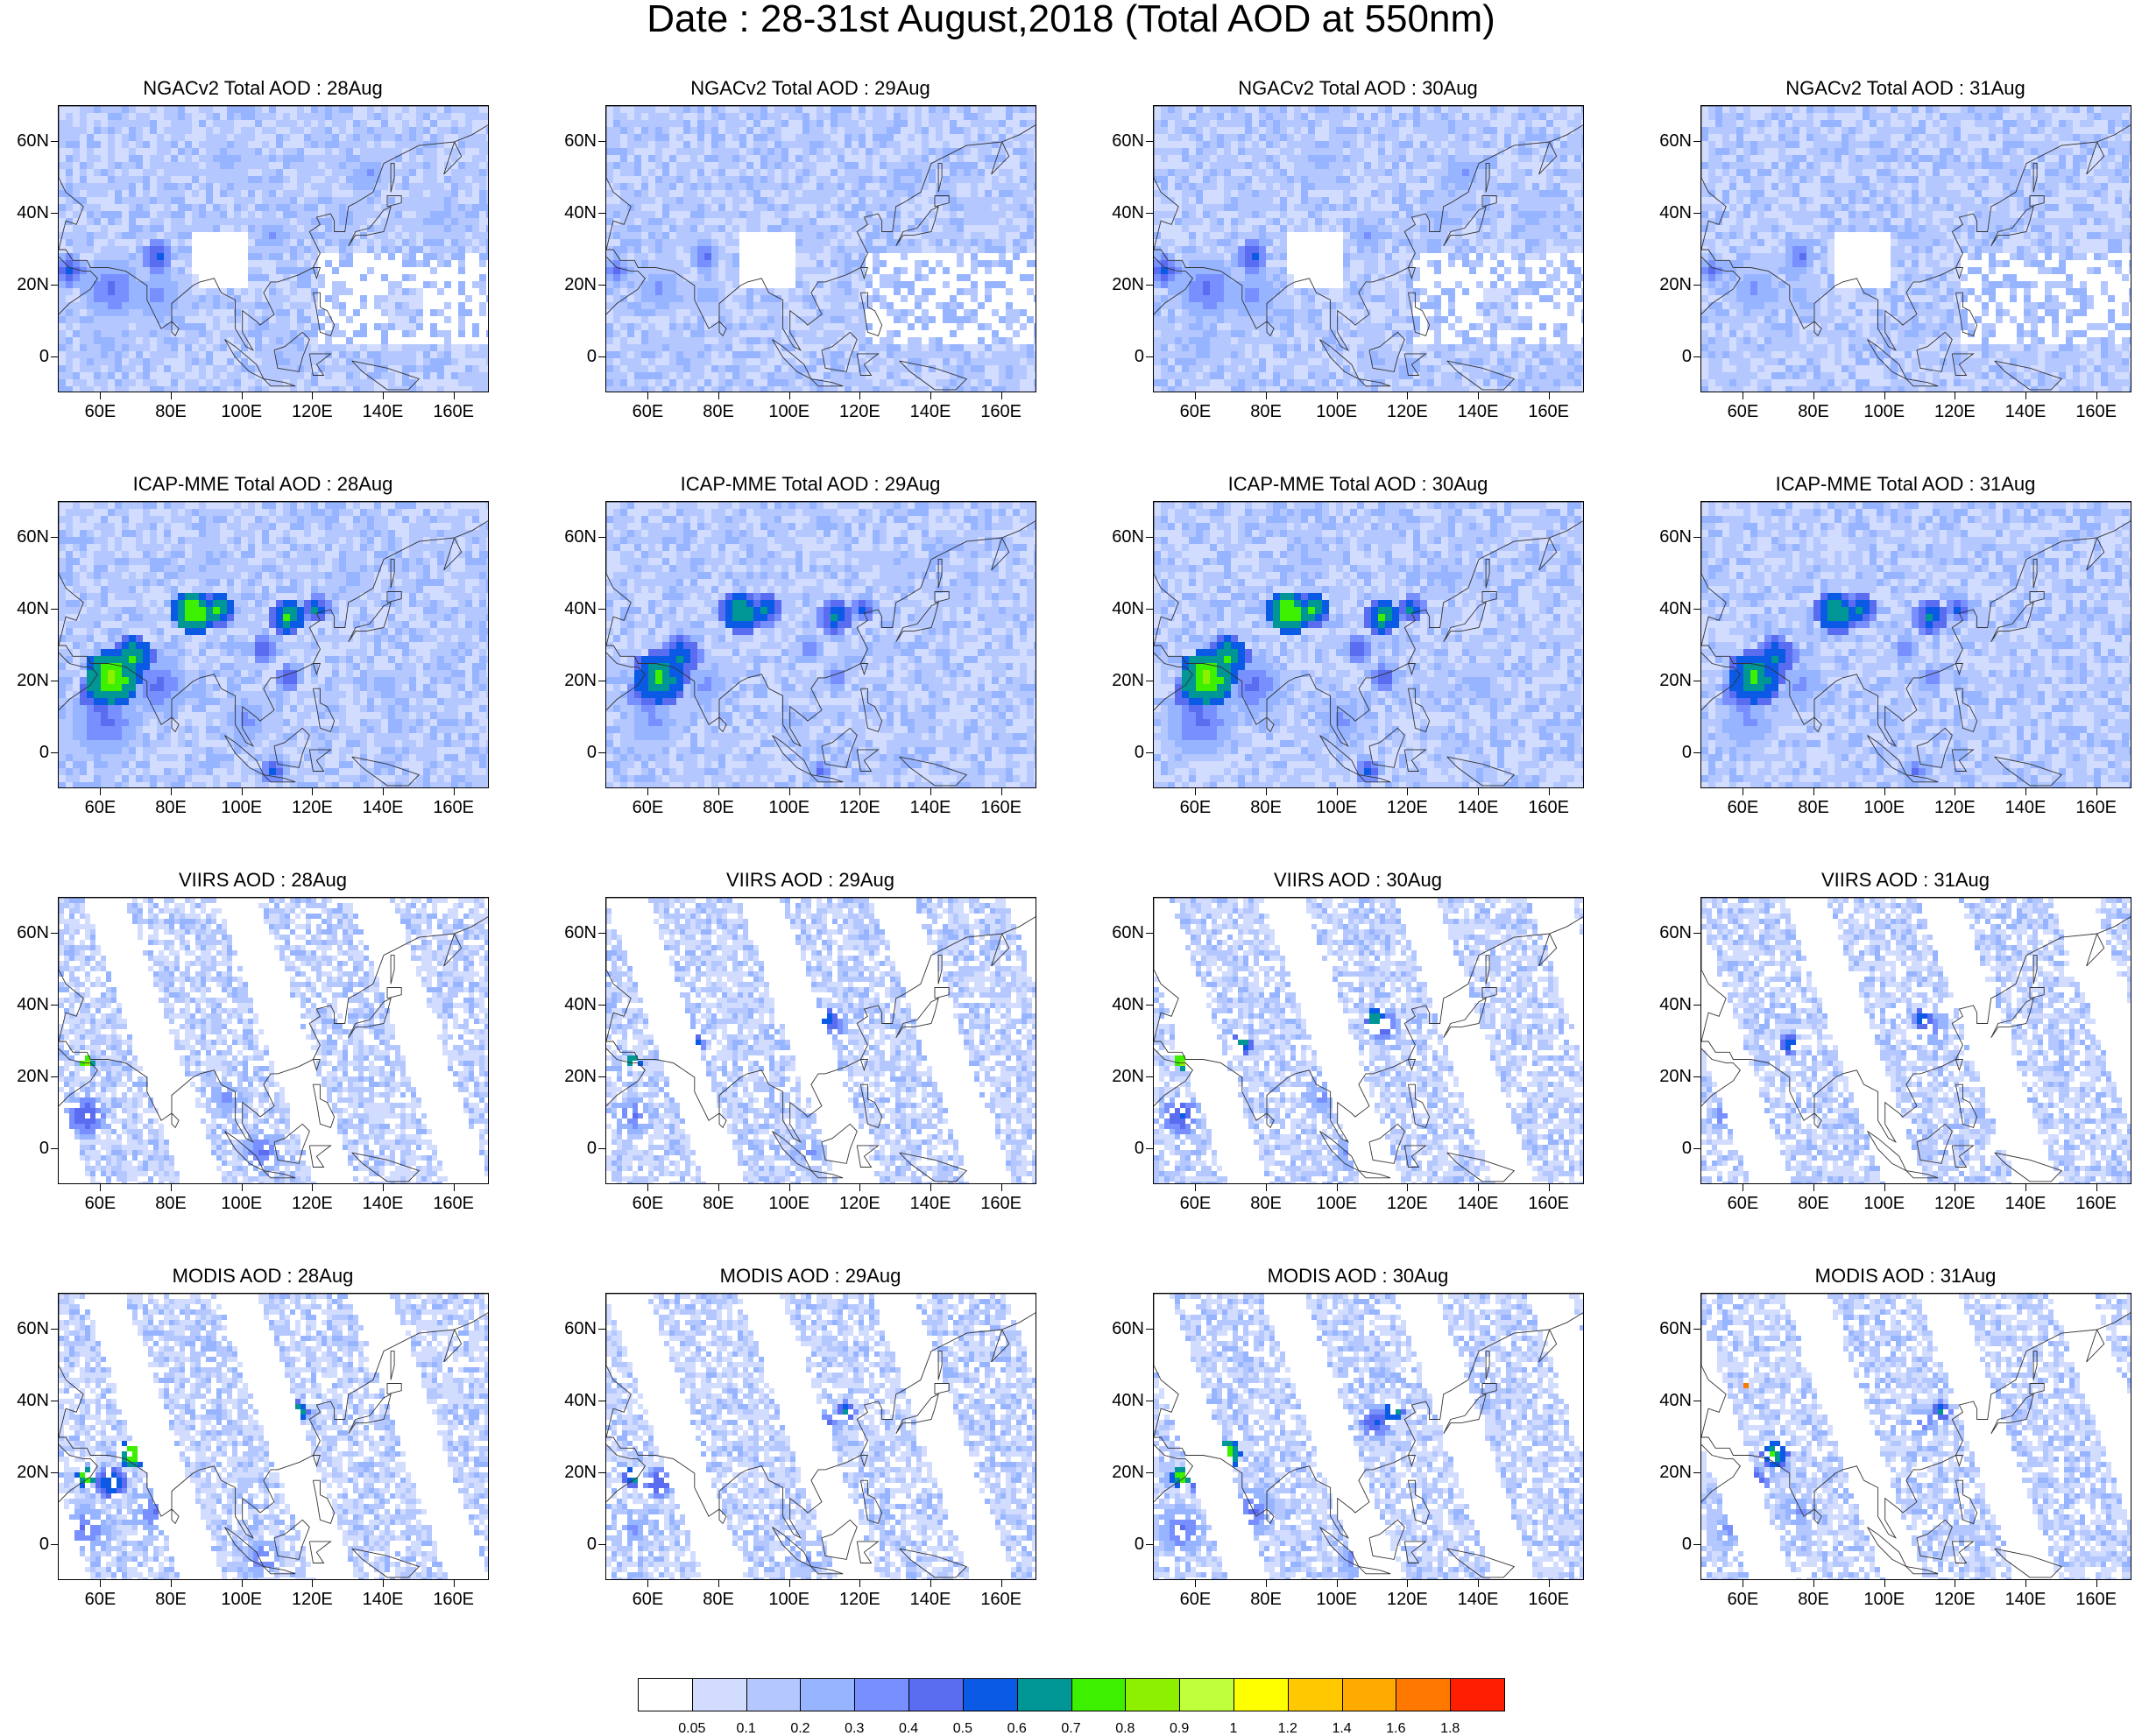 Image resolution: width=2142 pixels, height=1736 pixels. What do you see at coordinates (1125, 1728) in the screenshot?
I see `colorbar-label: 0.8` at bounding box center [1125, 1728].